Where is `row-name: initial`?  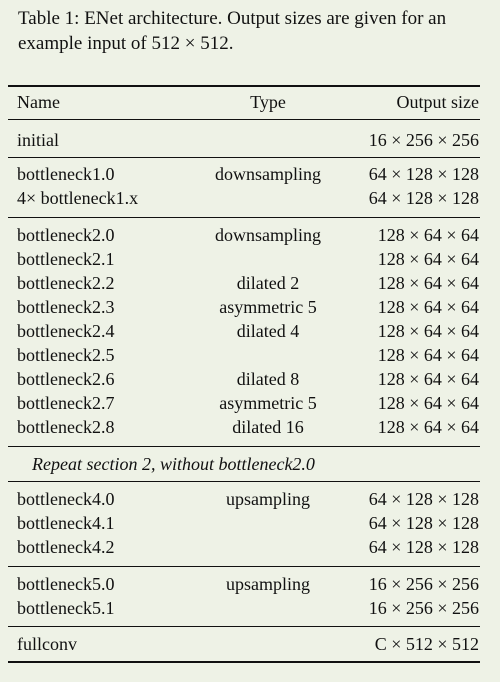 row-name: initial is located at coordinates (38, 140).